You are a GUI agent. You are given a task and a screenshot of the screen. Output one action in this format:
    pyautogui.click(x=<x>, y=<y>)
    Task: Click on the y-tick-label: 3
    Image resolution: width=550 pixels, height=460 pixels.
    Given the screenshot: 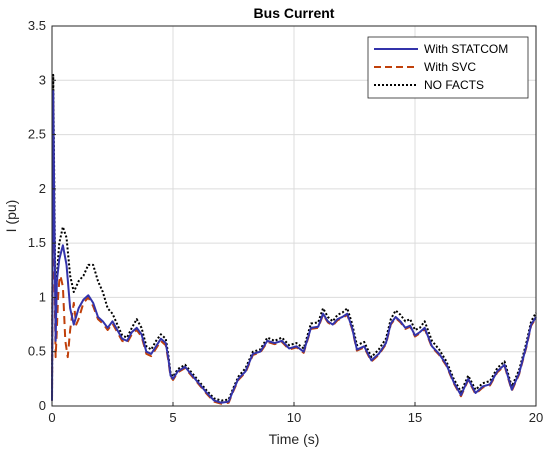 What is the action you would take?
    pyautogui.click(x=42, y=79)
    